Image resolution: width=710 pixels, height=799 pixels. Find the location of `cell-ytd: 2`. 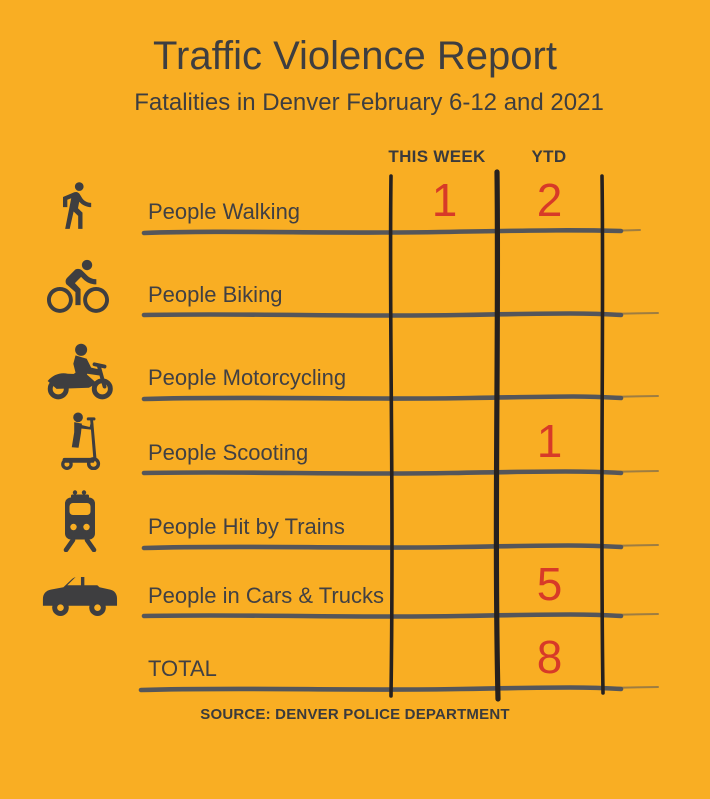

cell-ytd: 2 is located at coordinates (549, 200).